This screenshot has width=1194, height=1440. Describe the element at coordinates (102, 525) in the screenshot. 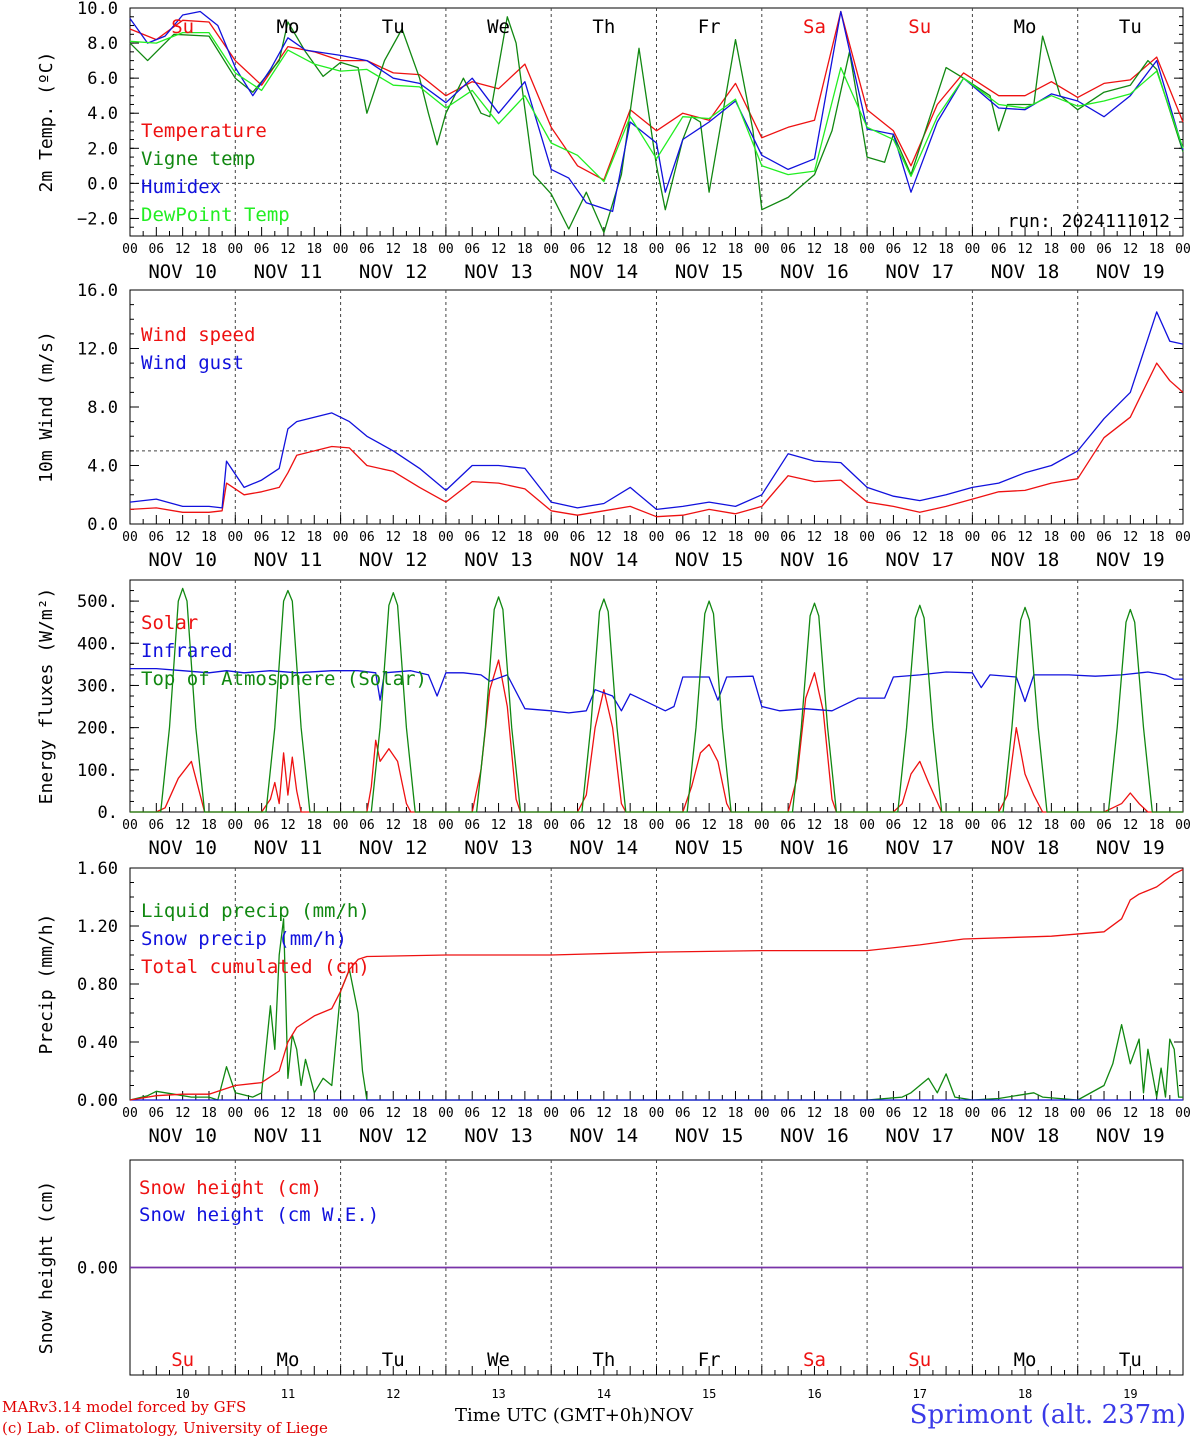

I see `y-tick-label: 0.0` at that location.